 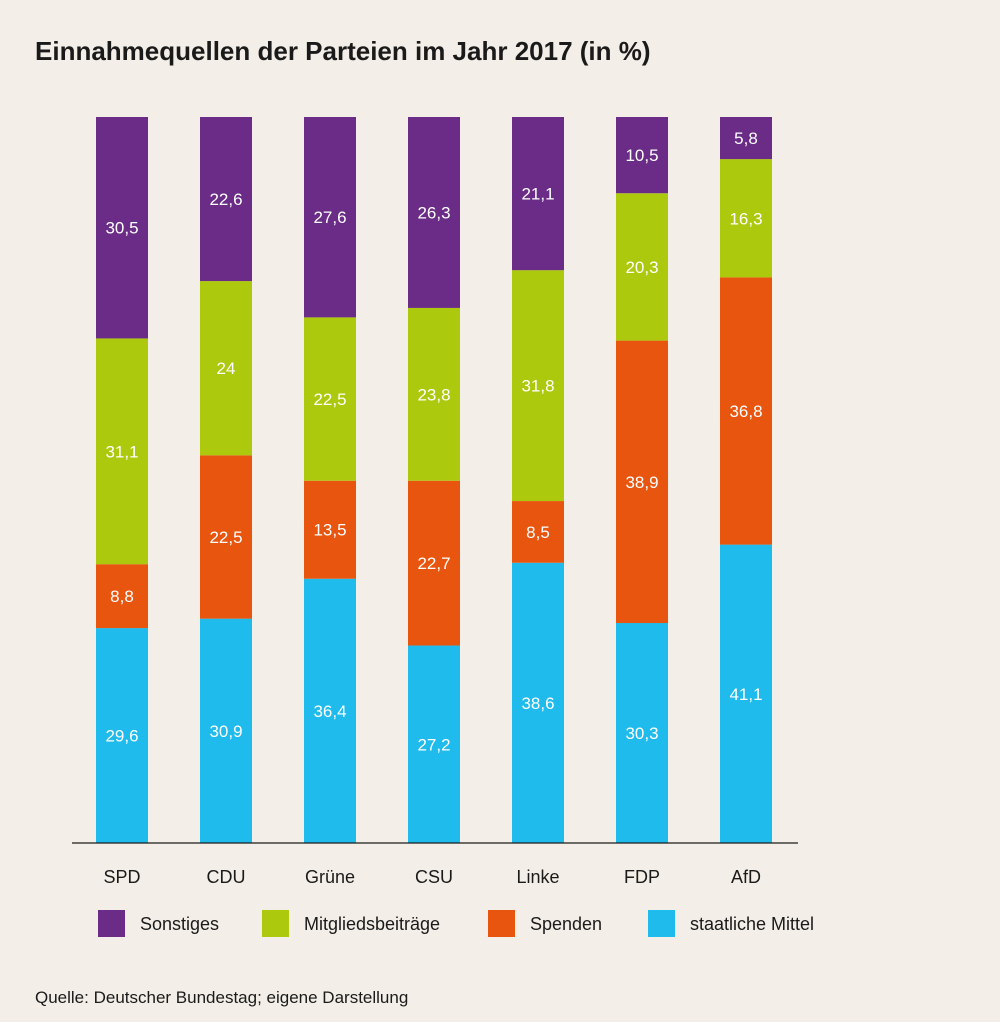 I want to click on data-label: 27,2, so click(x=433, y=744).